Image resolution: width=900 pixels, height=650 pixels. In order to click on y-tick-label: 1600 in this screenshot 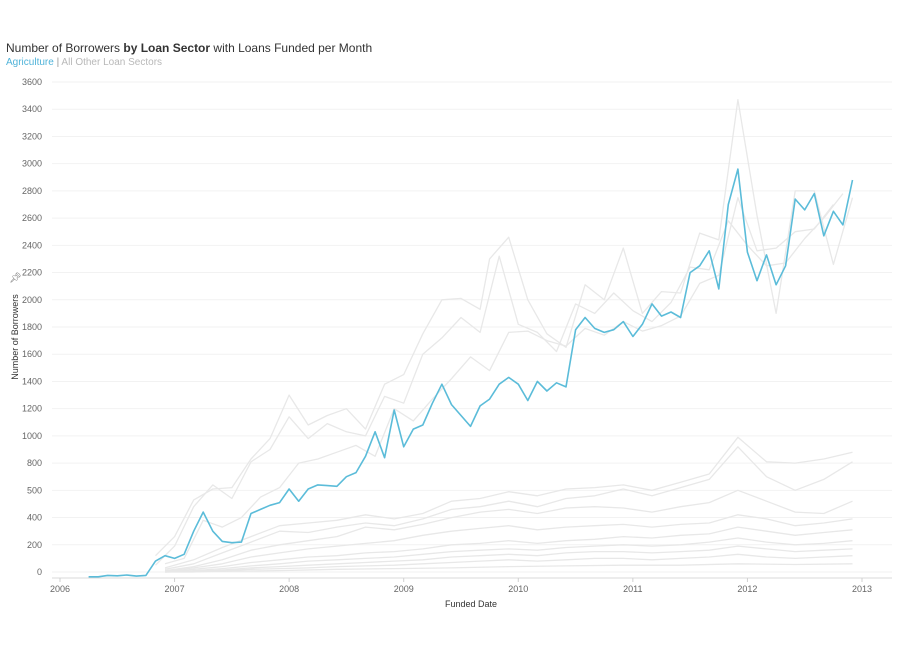, I will do `click(32, 354)`.